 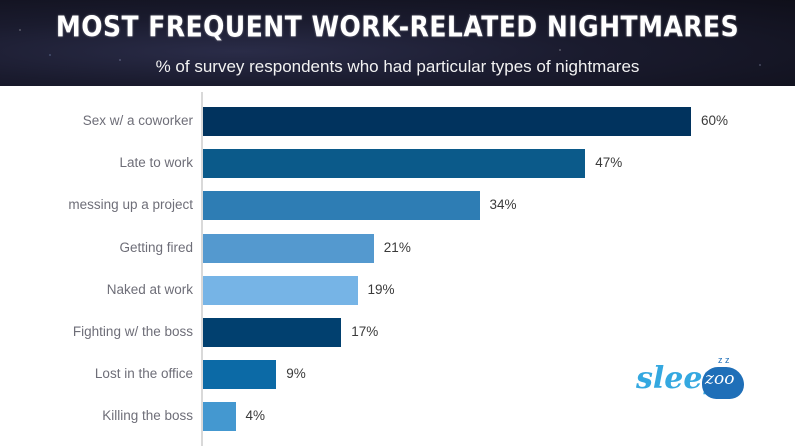 What do you see at coordinates (130, 205) in the screenshot?
I see `category-label: messing up a project` at bounding box center [130, 205].